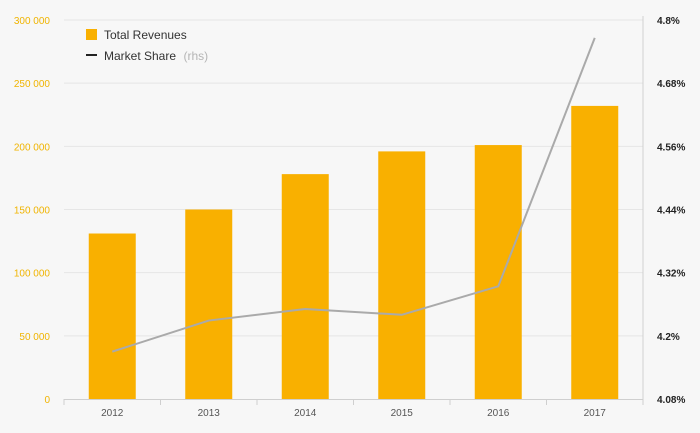  I want to click on bar-2013, so click(209, 304).